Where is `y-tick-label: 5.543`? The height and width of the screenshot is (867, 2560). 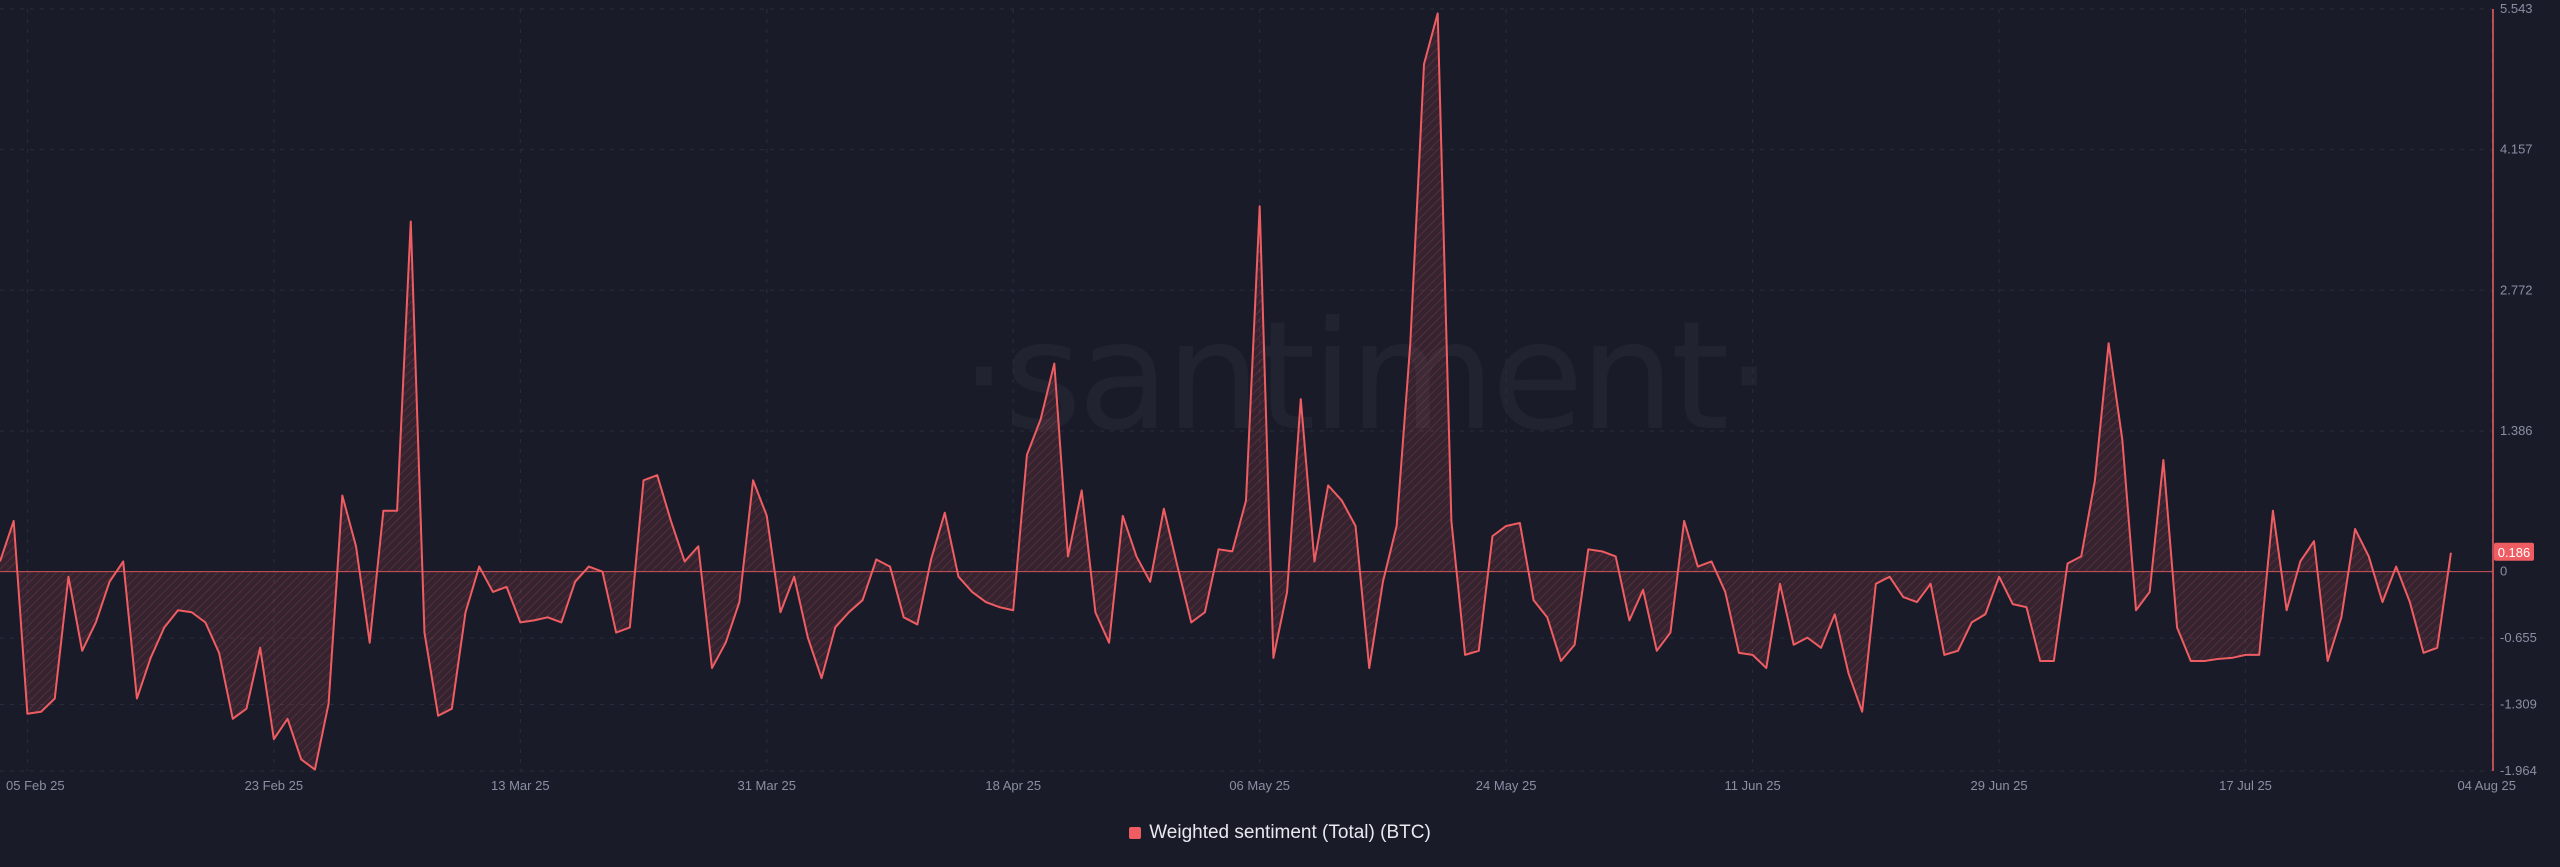
y-tick-label: 5.543 is located at coordinates (2516, 8).